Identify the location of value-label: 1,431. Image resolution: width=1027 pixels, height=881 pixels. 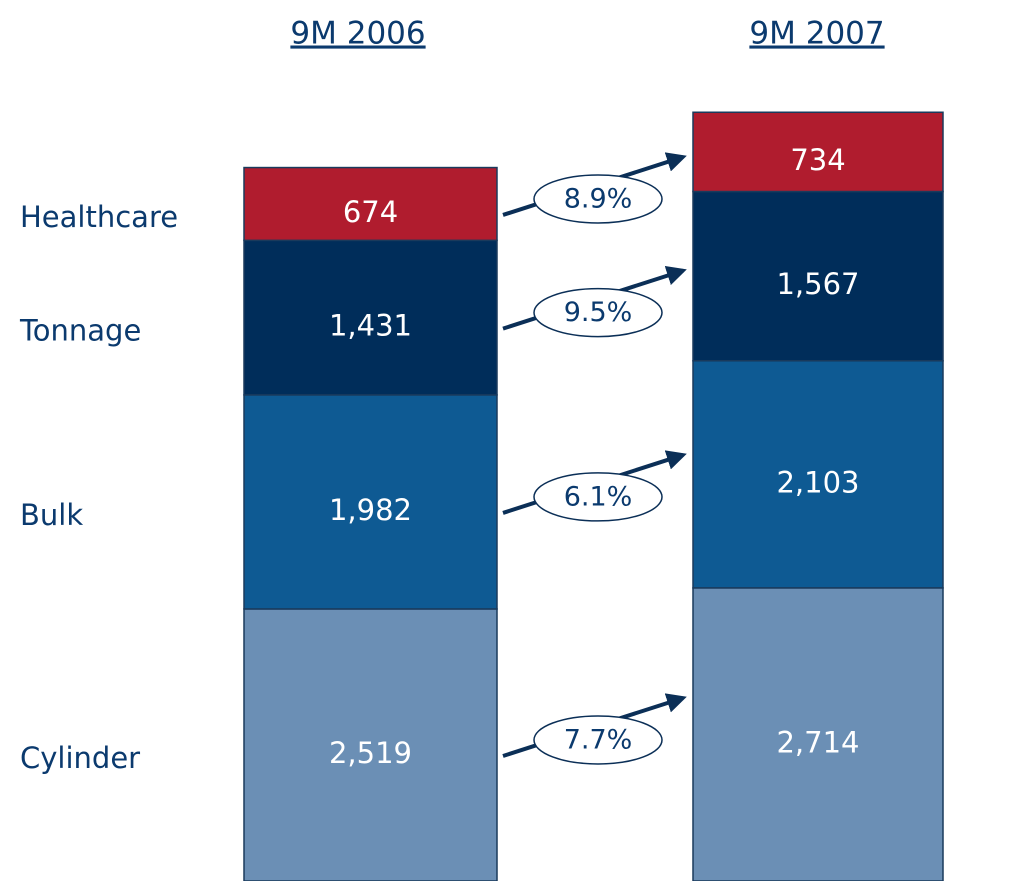
(370, 326).